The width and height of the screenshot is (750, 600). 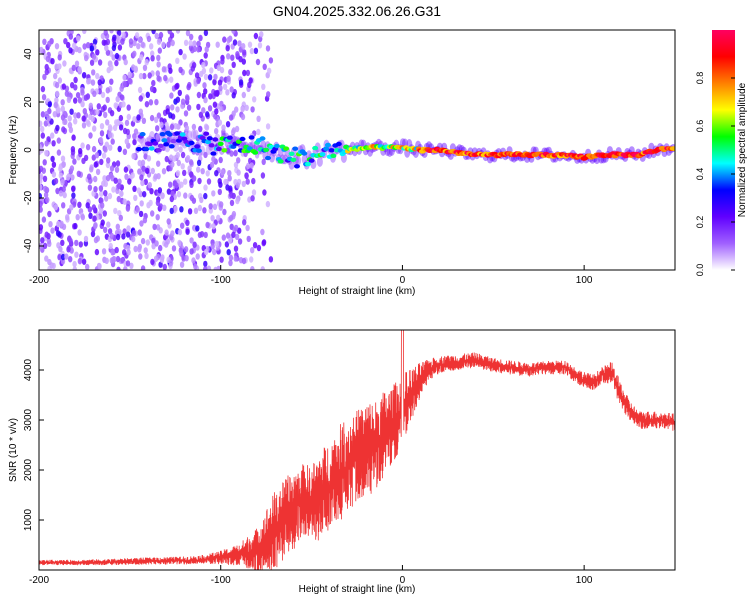 I want to click on spectrogram-x-tick-label: -100, so click(x=221, y=280).